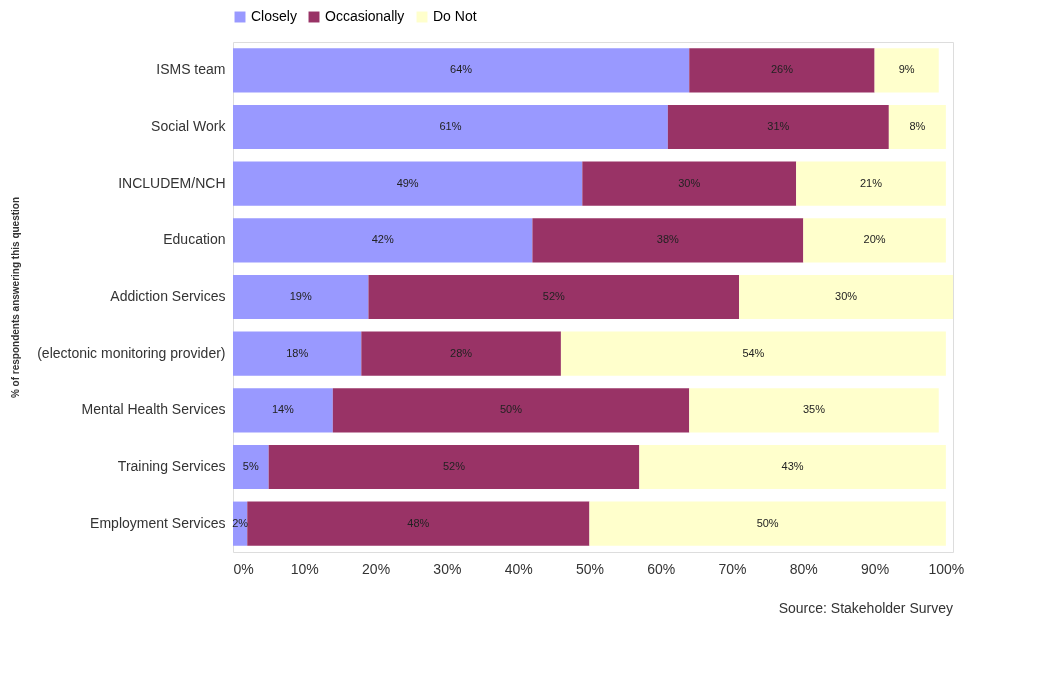 The height and width of the screenshot is (686, 1040). I want to click on y-tick-label: INCLUDEM/NCH, so click(172, 182).